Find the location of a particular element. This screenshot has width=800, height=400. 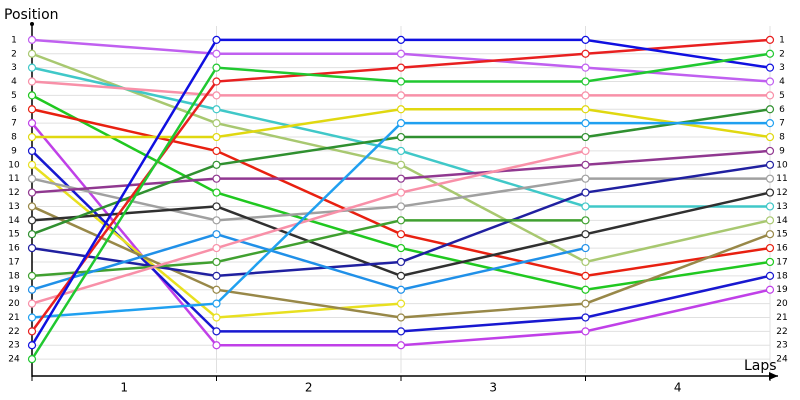

y-tick-label-right: 2 is located at coordinates (782, 54).